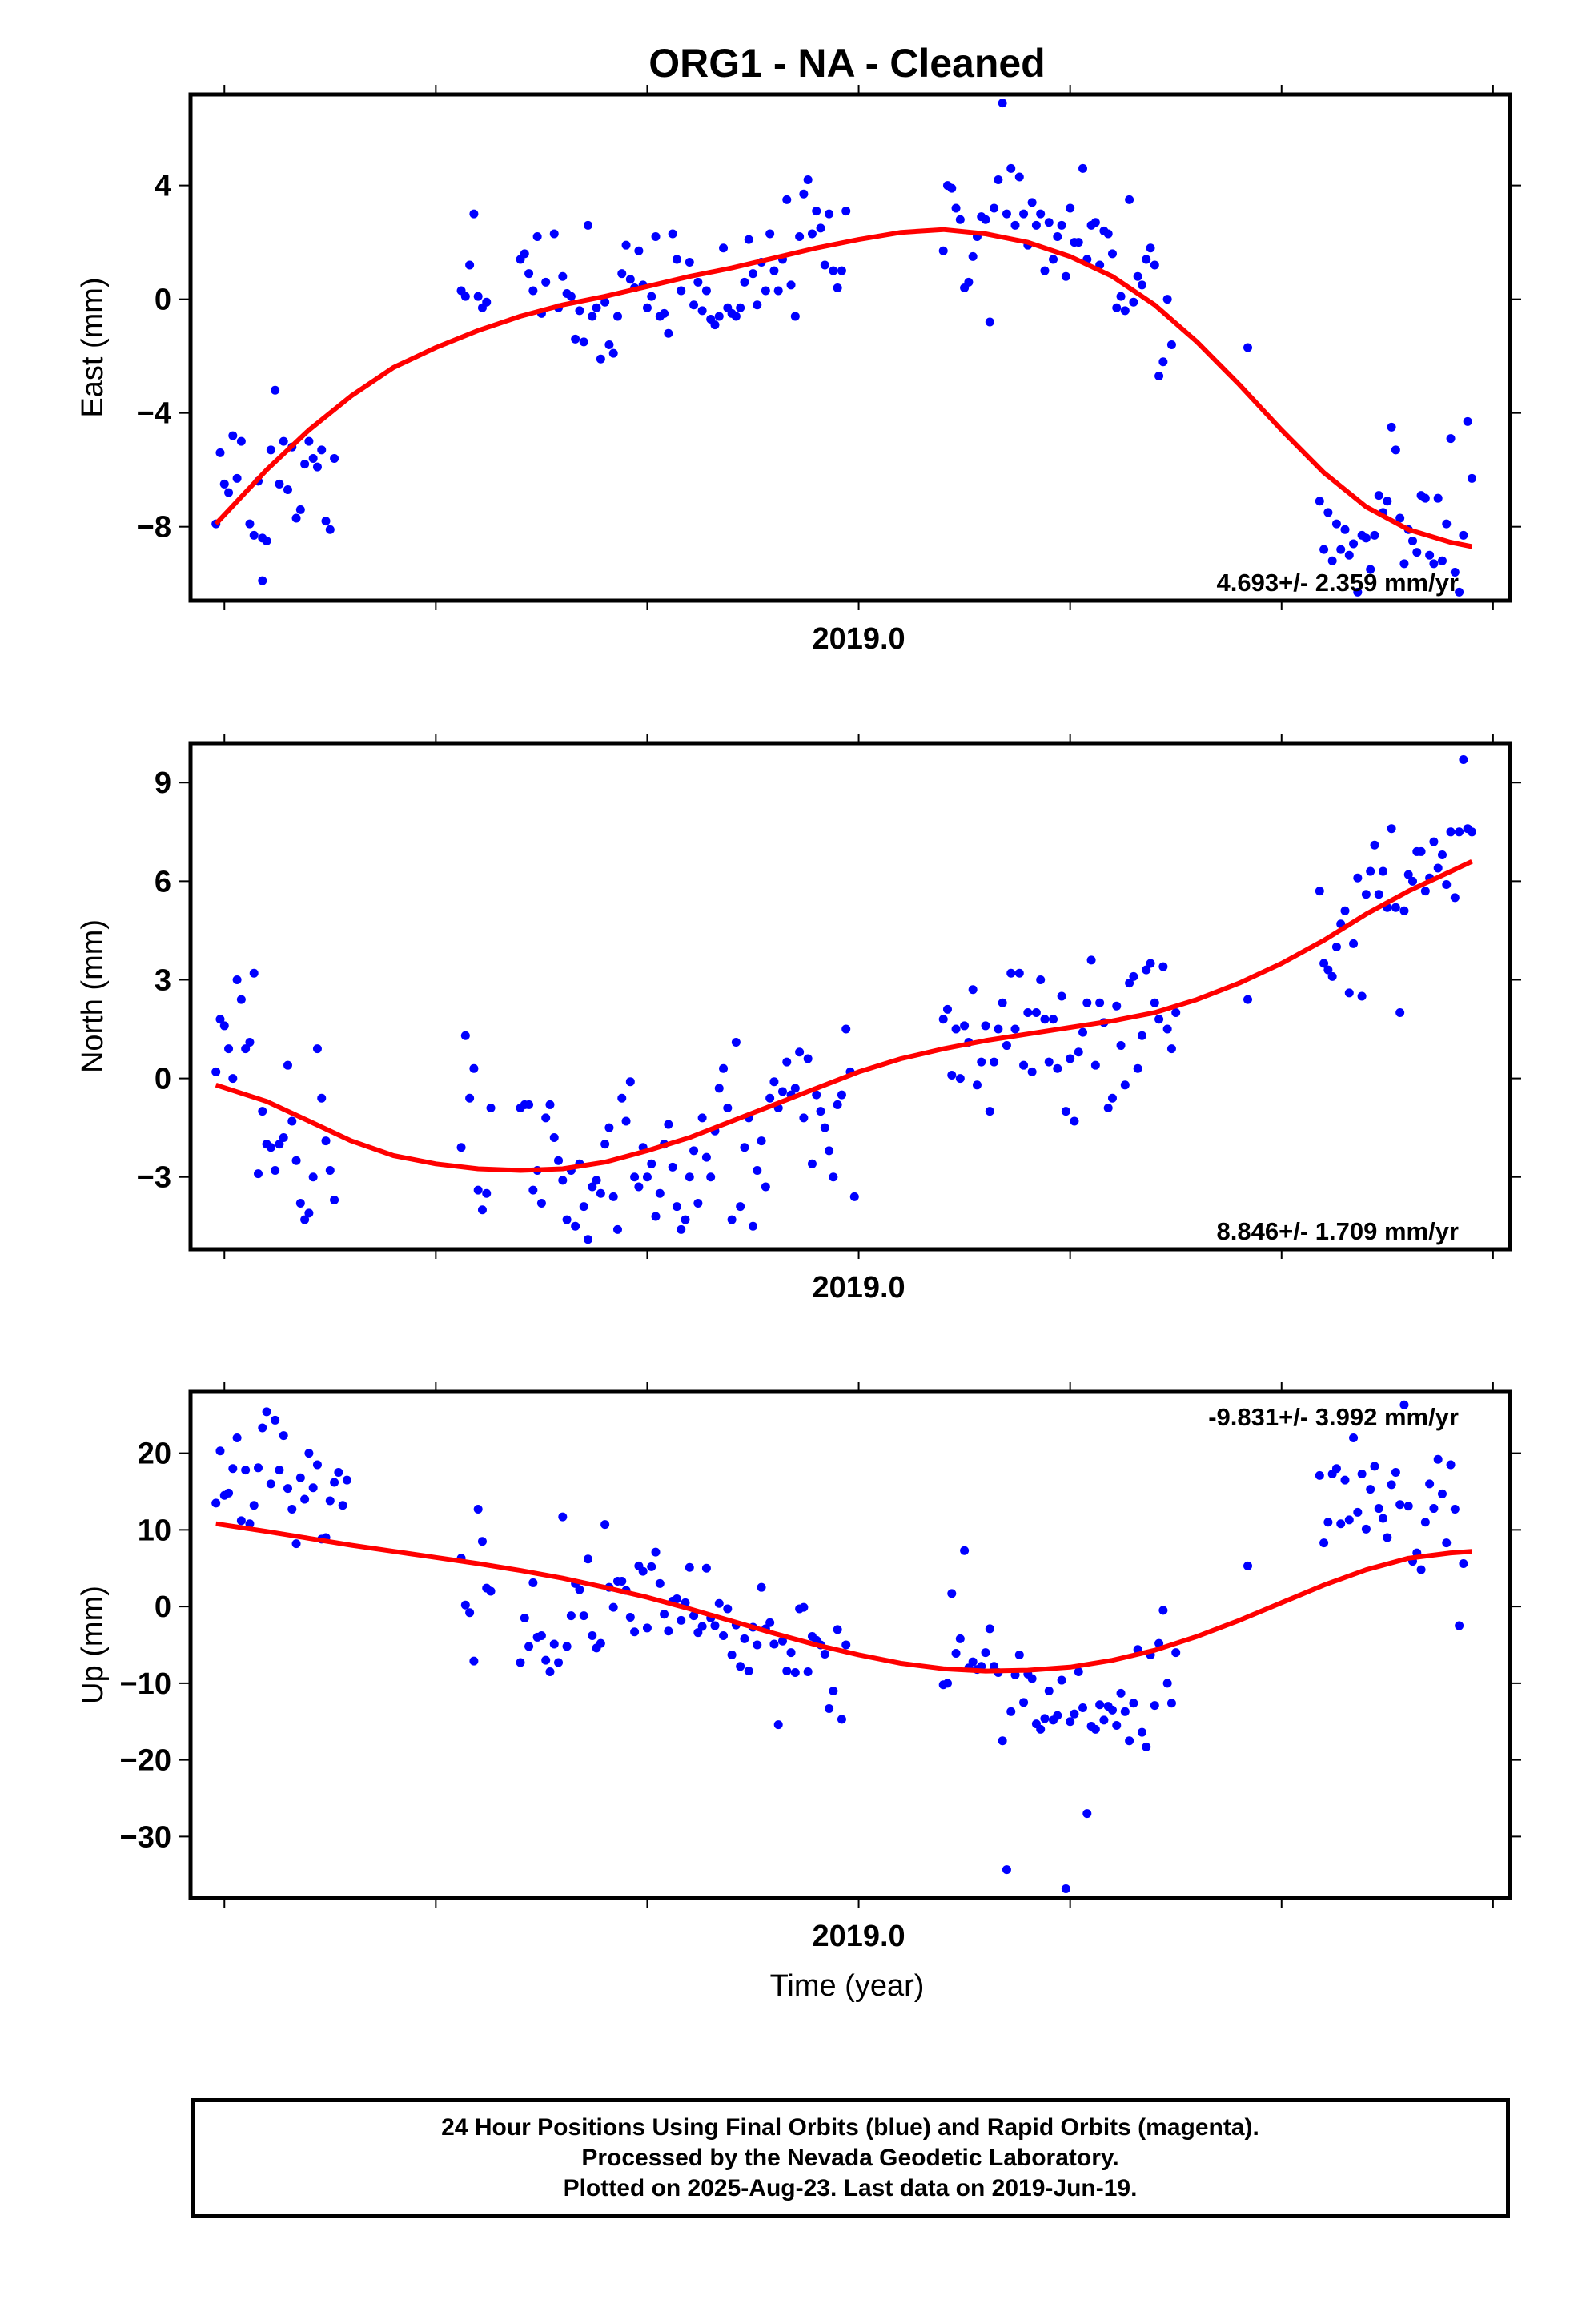  Describe the element at coordinates (145, 1761) in the screenshot. I see `y-tick-label: −20` at that location.